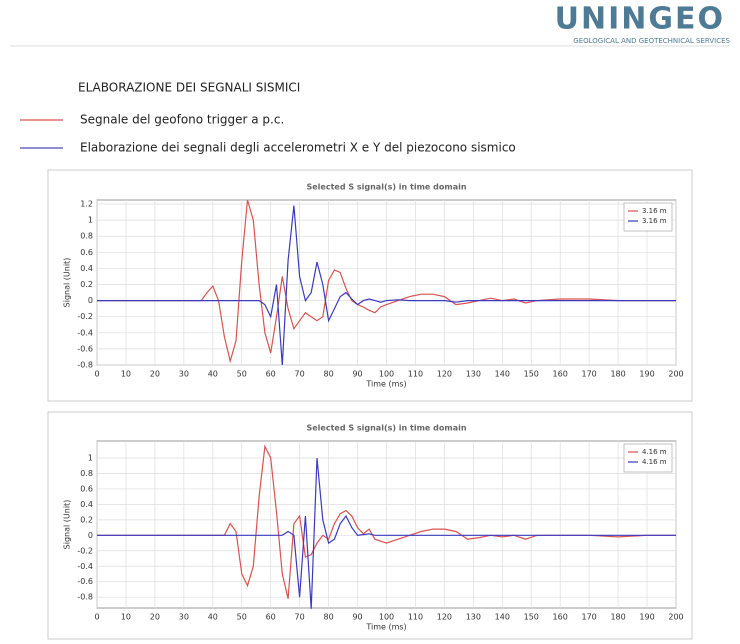 The height and width of the screenshot is (644, 740). I want to click on heading: ELABORAZIONE DEI SEGNALI SISMICI, so click(189, 88).